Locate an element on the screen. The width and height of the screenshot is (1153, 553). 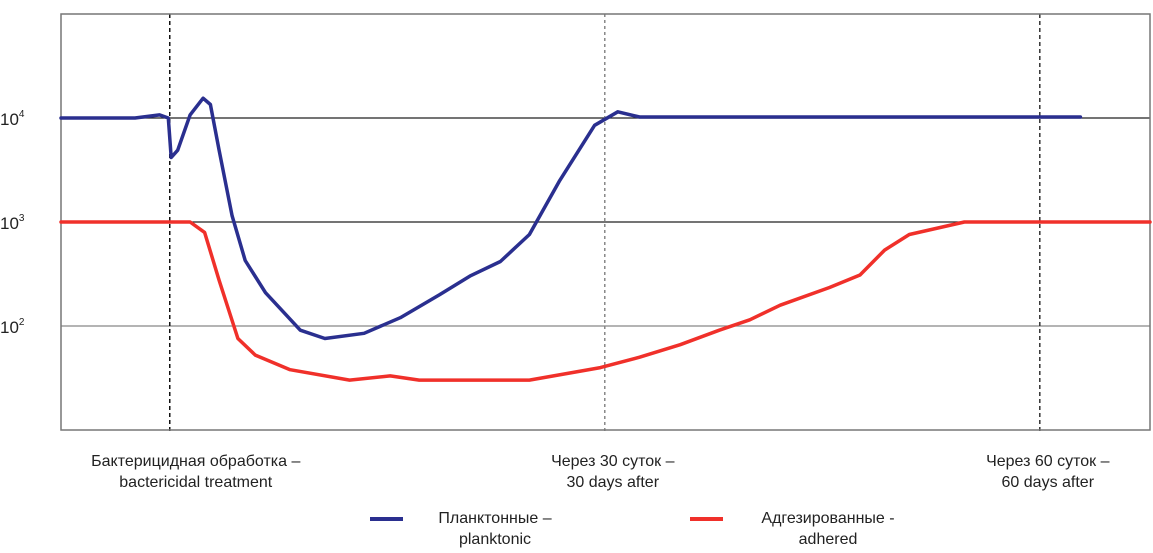
marker-label-line1: Через 30 суток – is located at coordinates (613, 461).